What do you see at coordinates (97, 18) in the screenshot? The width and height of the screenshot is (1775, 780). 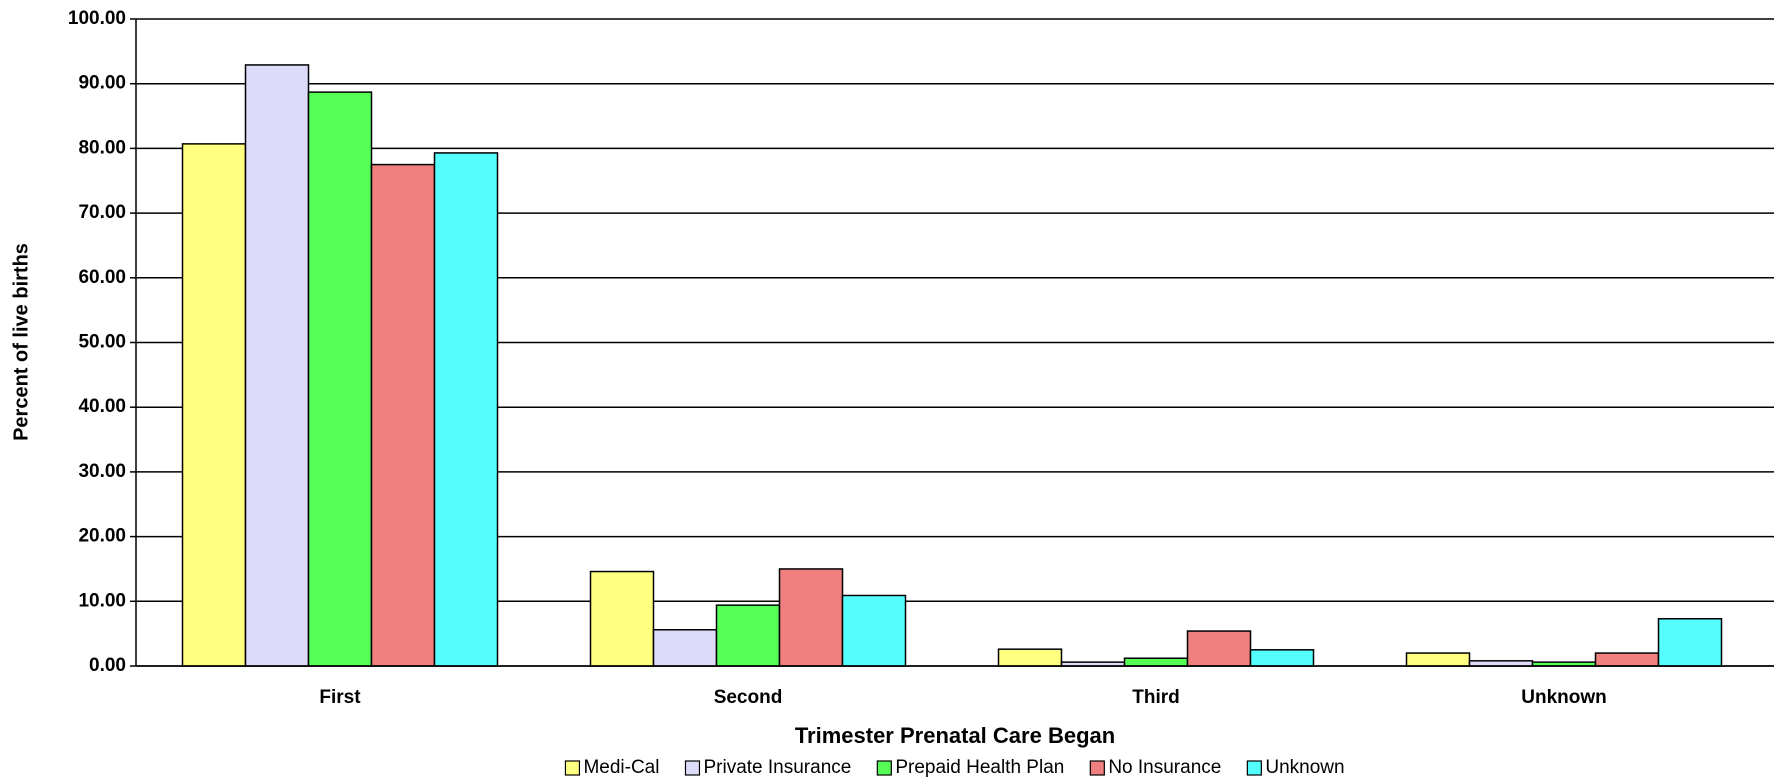 I see `y-tick-label: 100.00` at bounding box center [97, 18].